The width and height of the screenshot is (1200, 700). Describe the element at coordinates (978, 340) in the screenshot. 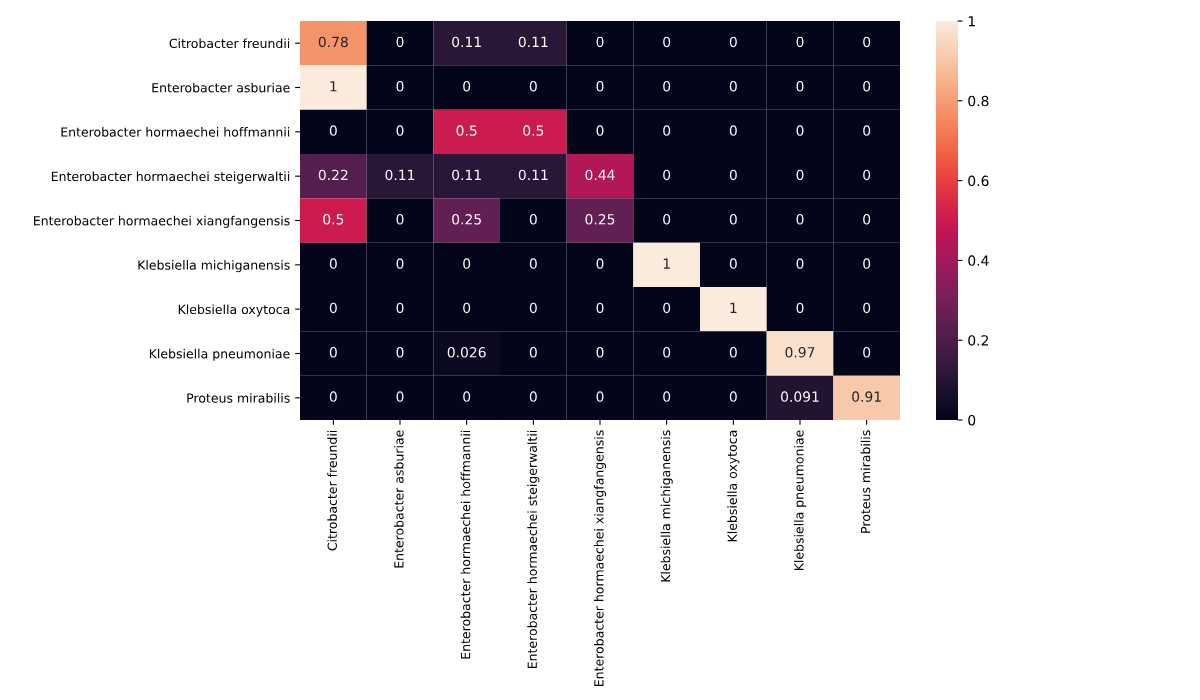

I see `color-bar-label: 0.2` at that location.